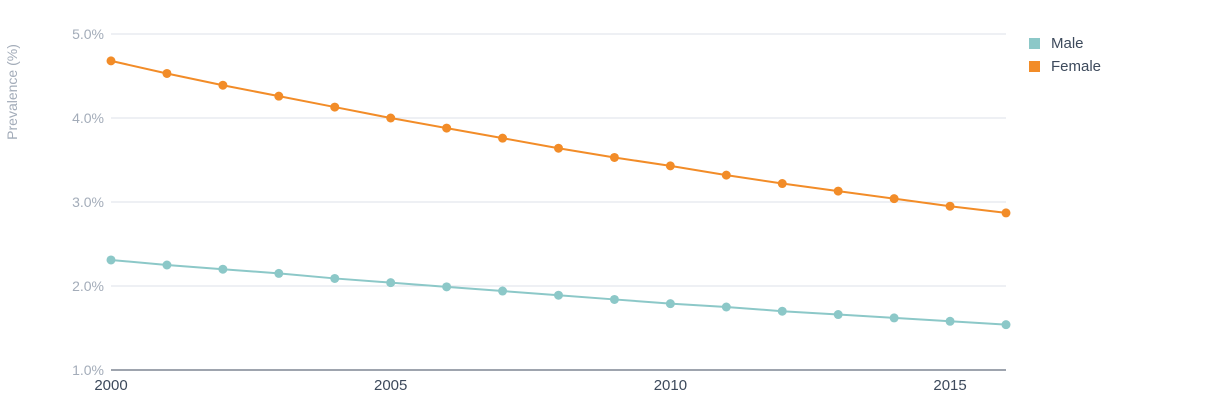 Image resolution: width=1230 pixels, height=402 pixels. I want to click on y-tick-label: 3.0%, so click(88, 202).